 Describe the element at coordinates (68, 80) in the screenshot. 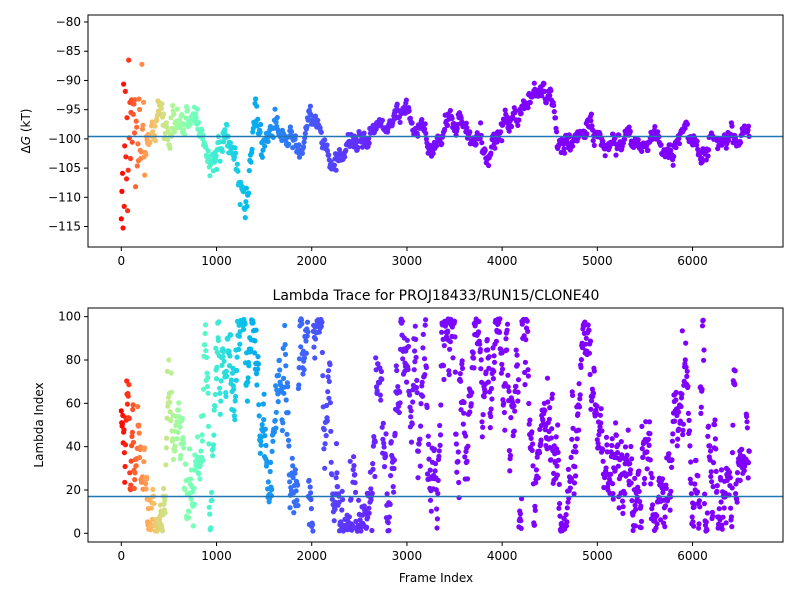

I see `y-tick-label: −90` at that location.